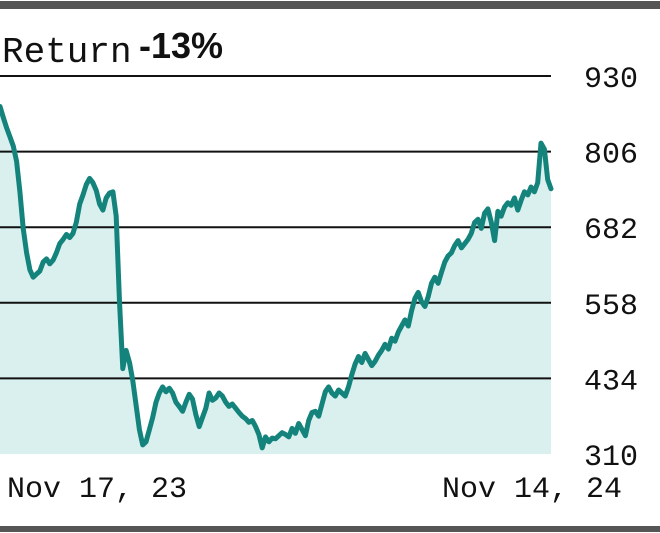 Image resolution: width=660 pixels, height=533 pixels. Describe the element at coordinates (611, 307) in the screenshot. I see `y-tick-label-558: 558` at that location.